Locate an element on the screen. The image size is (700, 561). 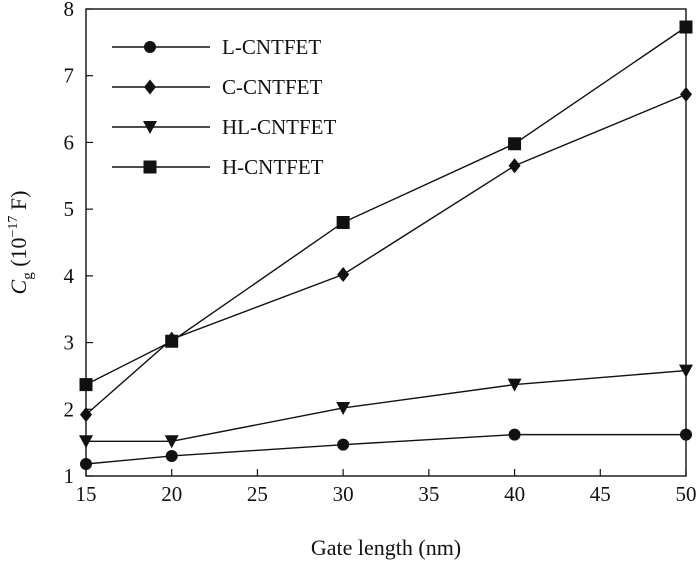
y-tick-label: 1 is located at coordinates (69, 476).